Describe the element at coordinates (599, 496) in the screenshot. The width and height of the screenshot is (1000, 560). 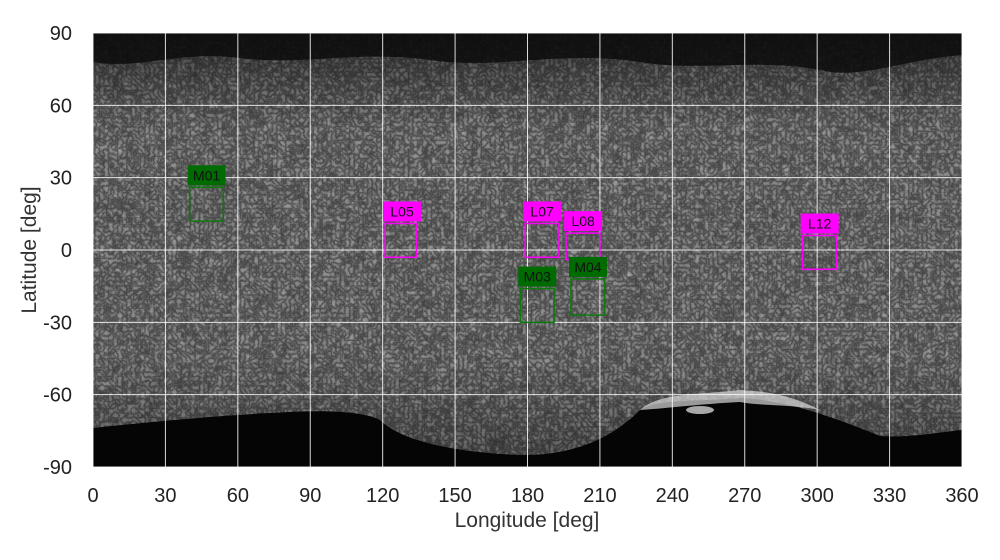
I see `x-tick-label: 210` at that location.